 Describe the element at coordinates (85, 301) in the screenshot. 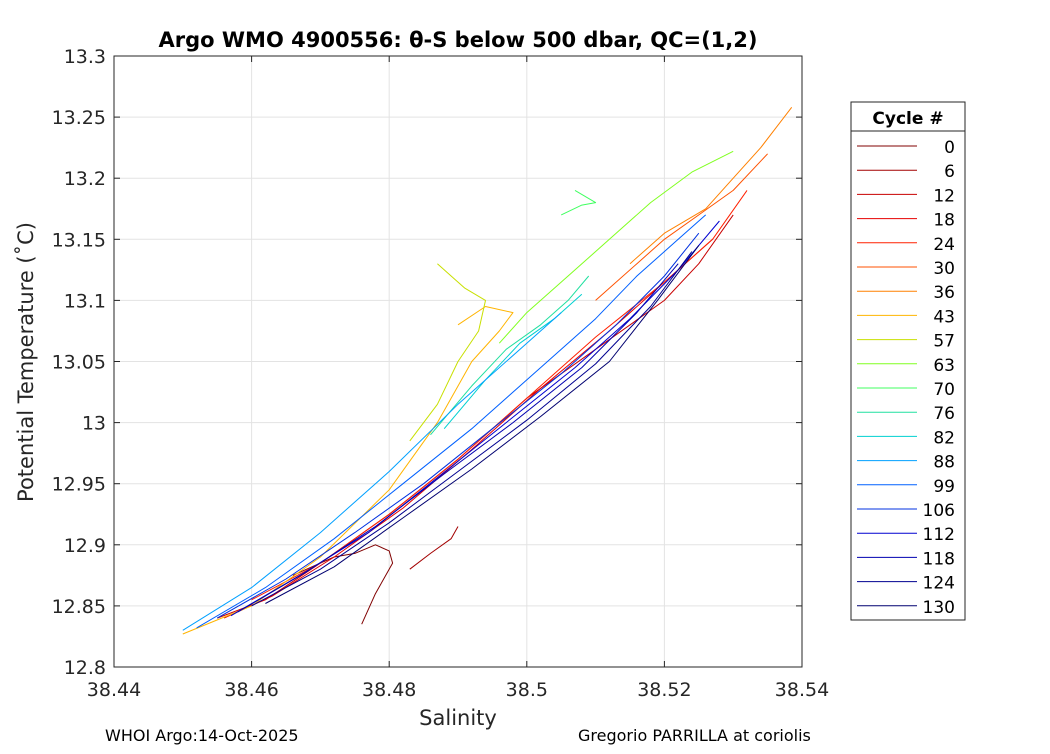

I see `y-tick-label: 13.1` at that location.